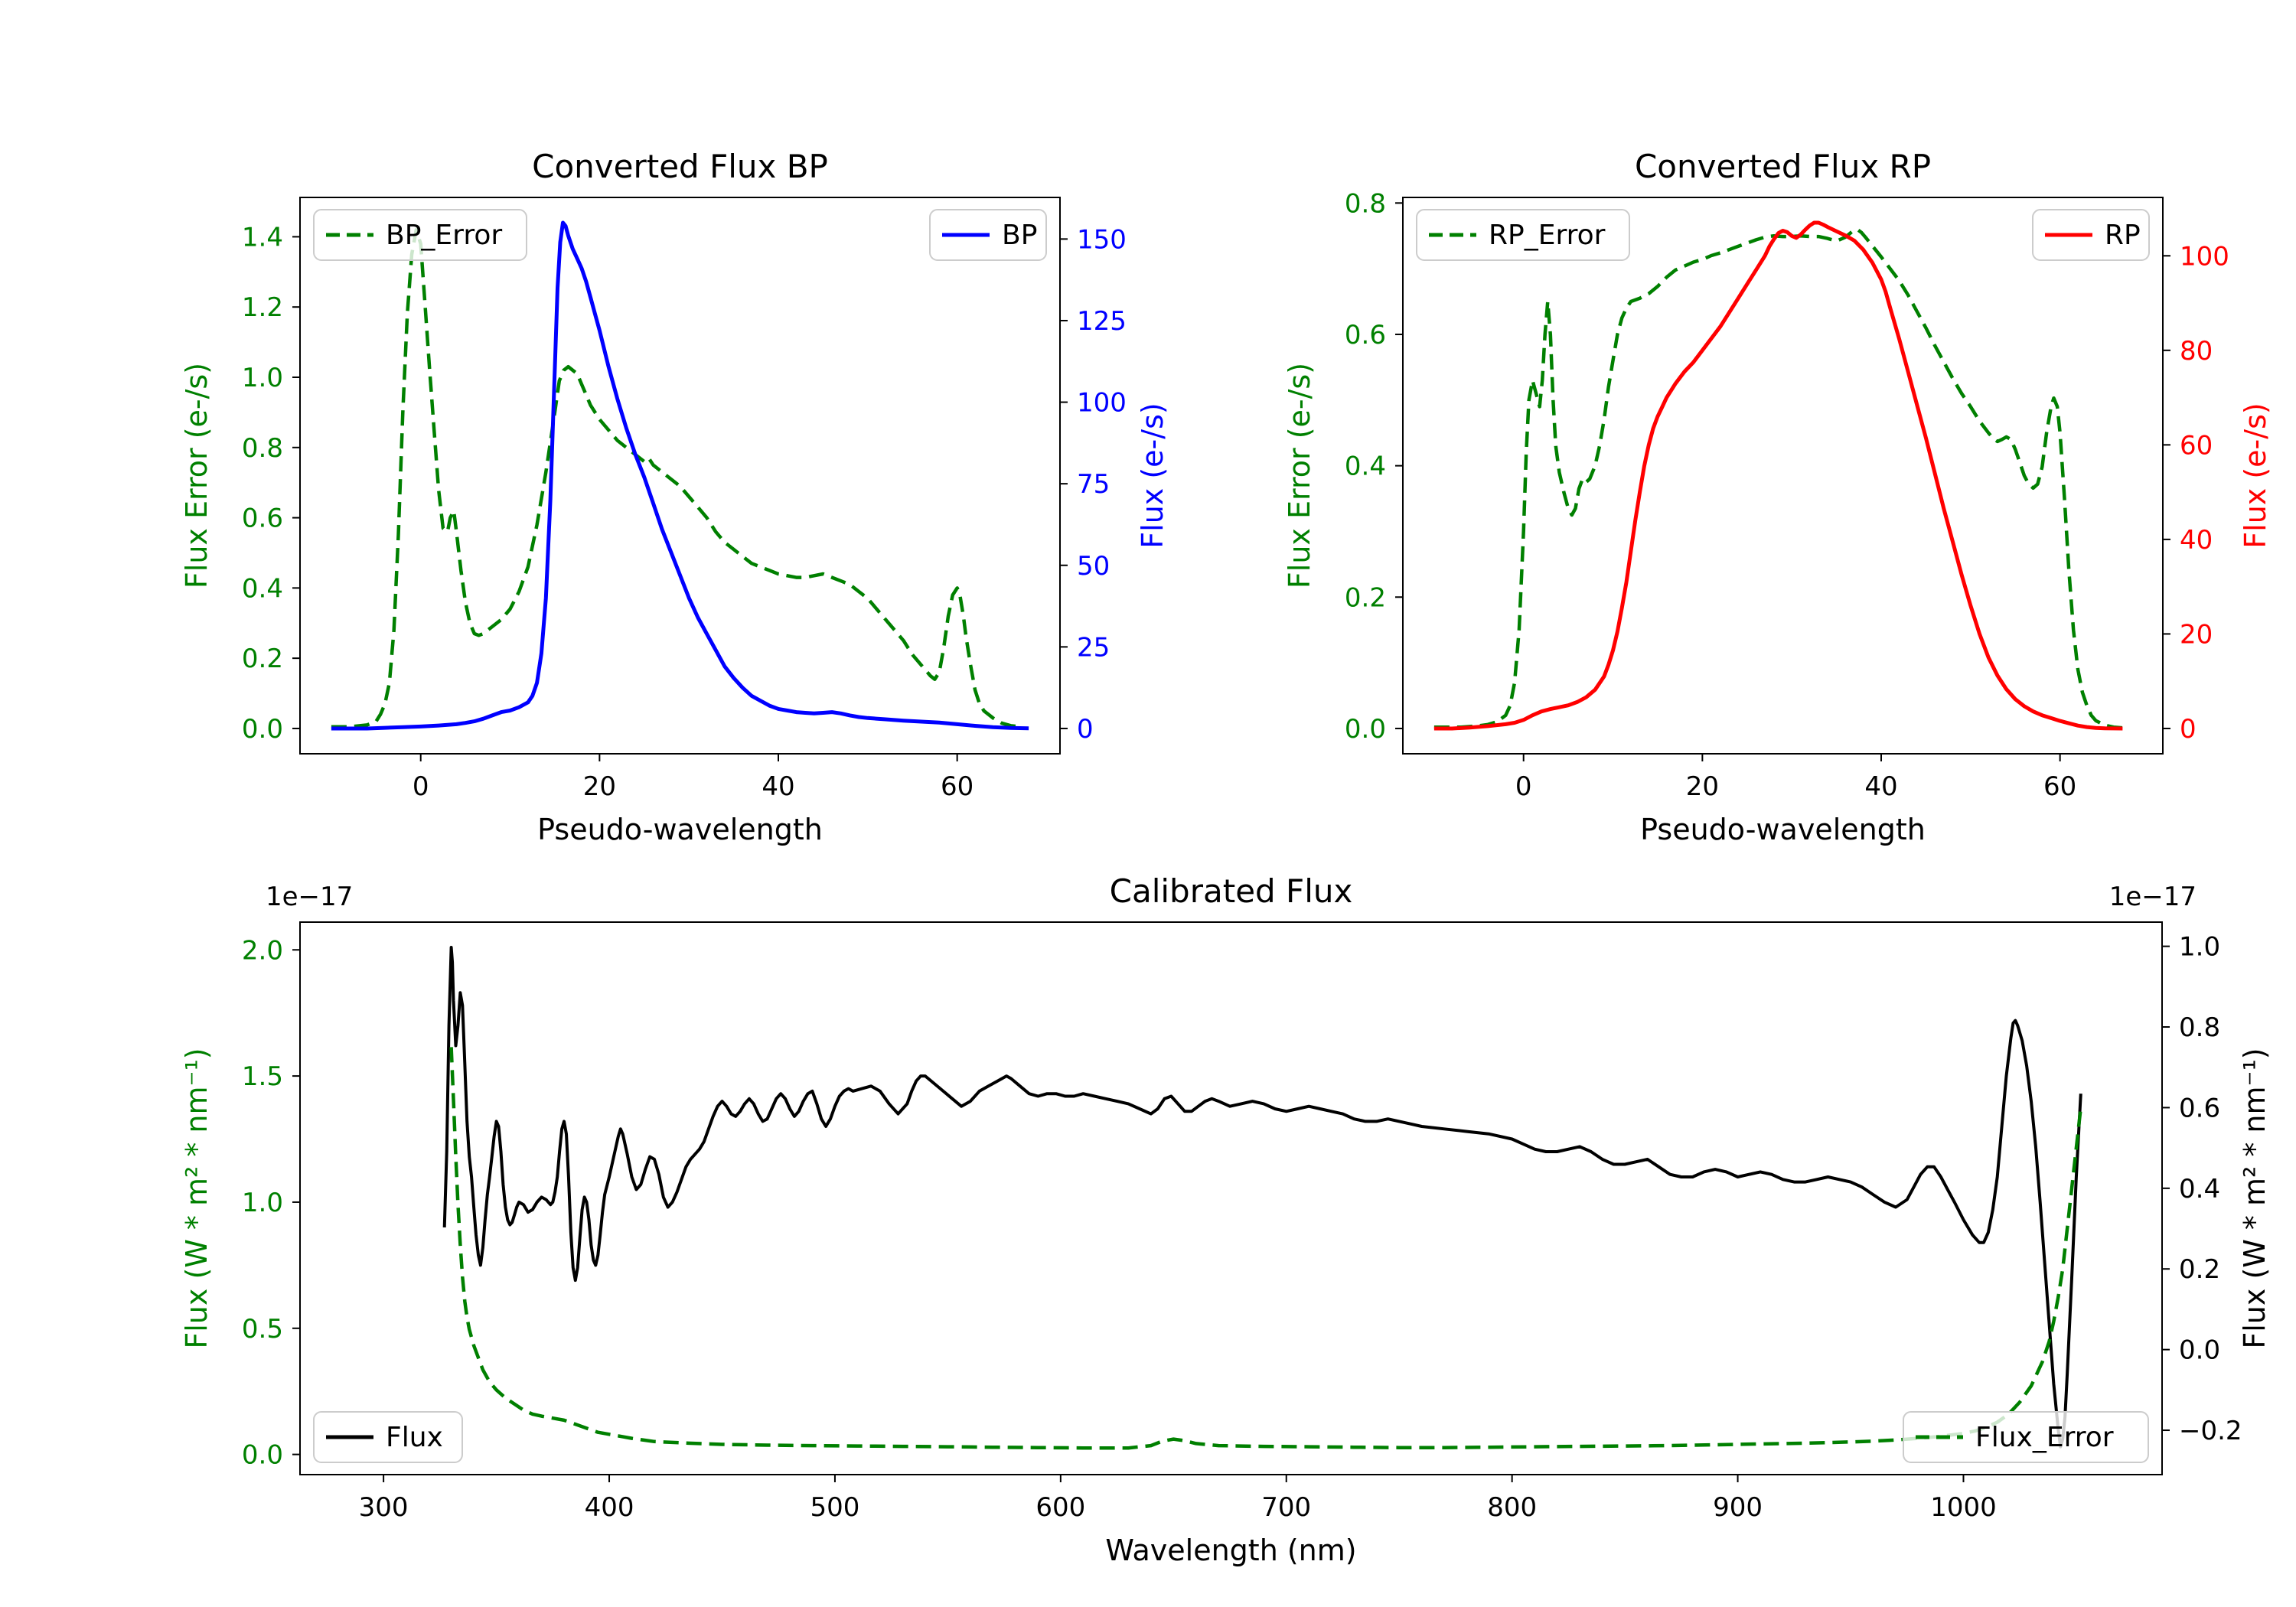  I want to click on legend-flux_error: Flux_Error, so click(2026, 1437).